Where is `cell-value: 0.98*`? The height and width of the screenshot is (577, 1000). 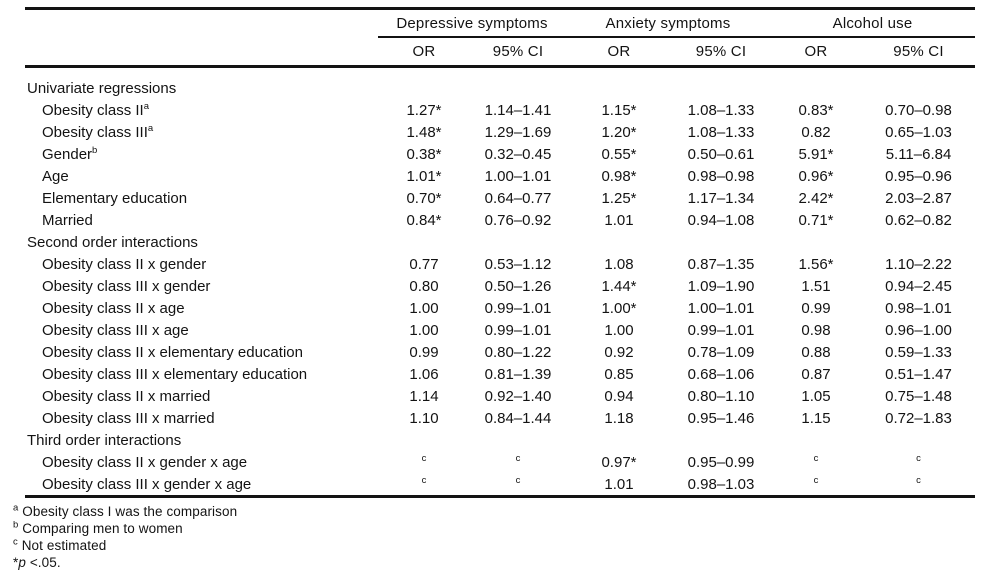 cell-value: 0.98* is located at coordinates (619, 176).